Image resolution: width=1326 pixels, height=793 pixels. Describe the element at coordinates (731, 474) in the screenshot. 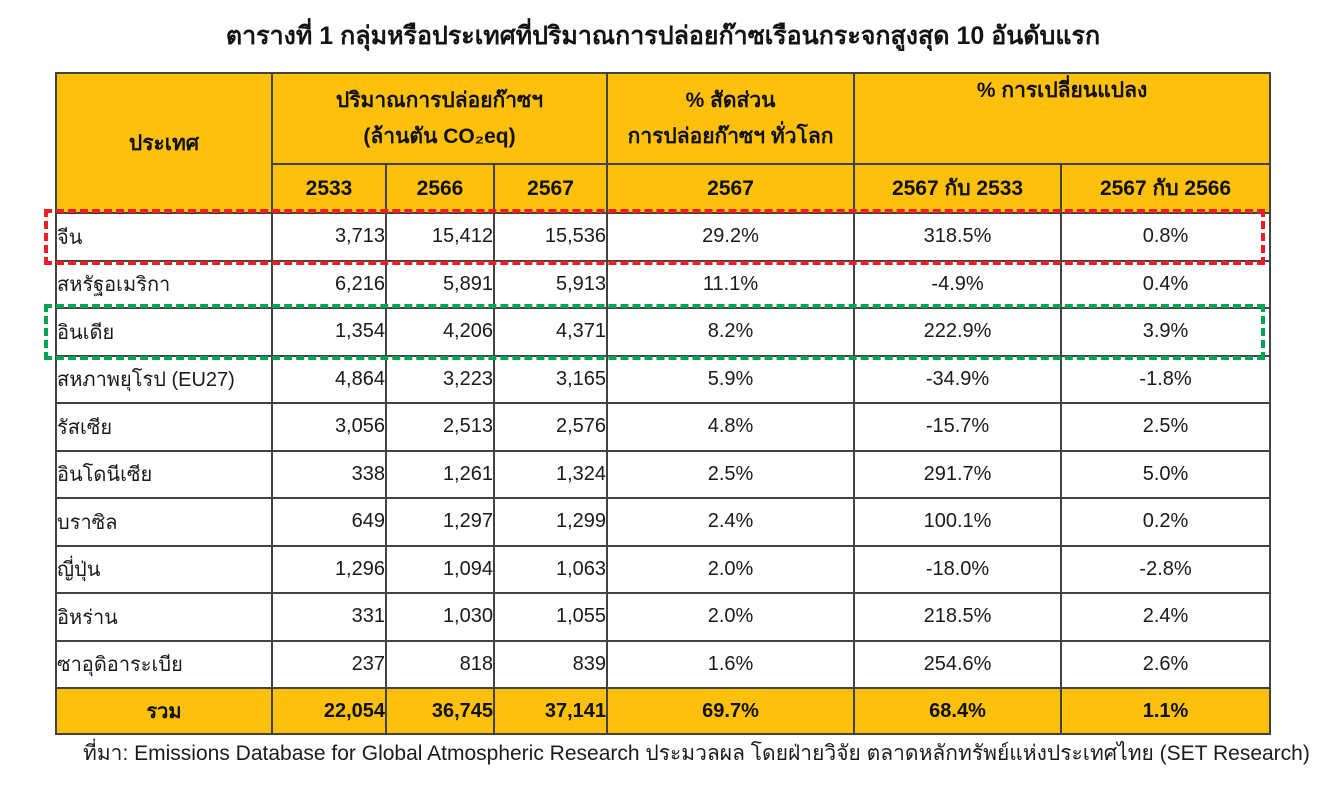

I see `cell-share-2567: 2.5%` at that location.